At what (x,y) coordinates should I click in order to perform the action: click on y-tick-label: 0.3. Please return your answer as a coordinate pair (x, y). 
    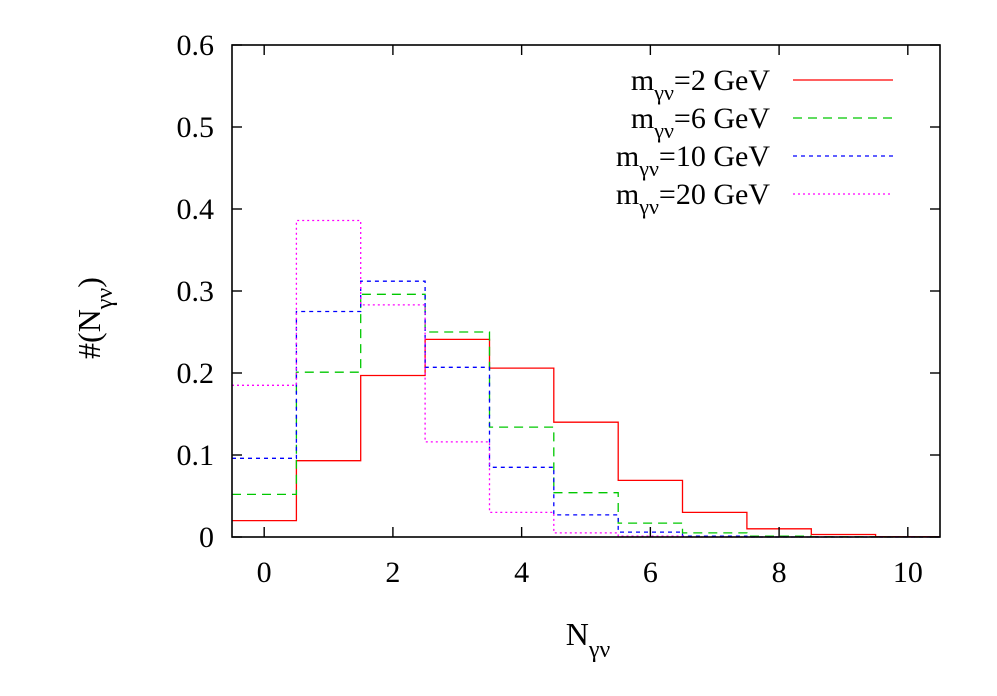
    Looking at the image, I should click on (196, 291).